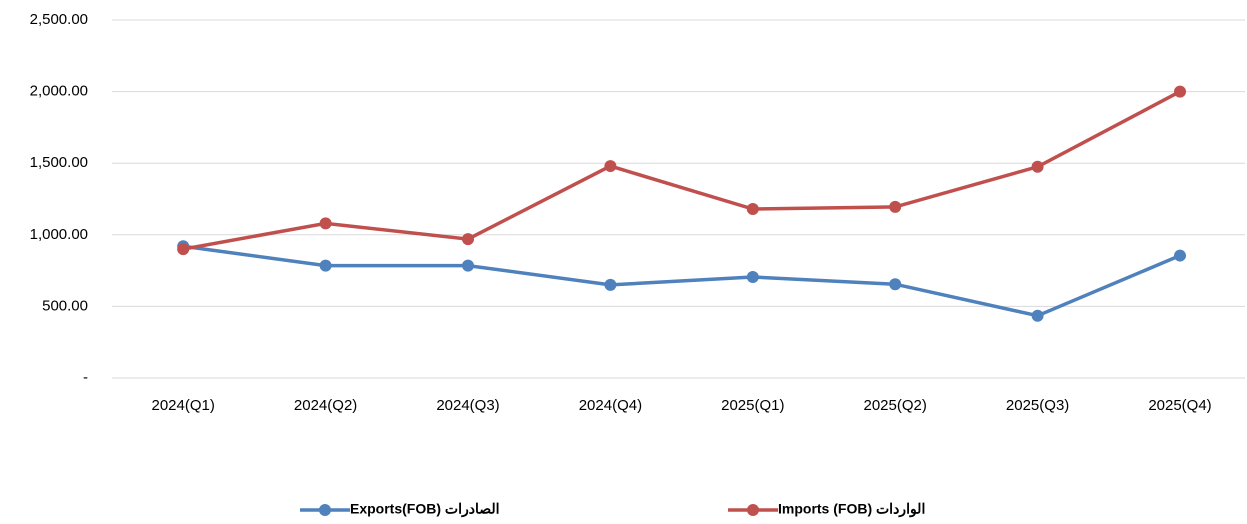  Describe the element at coordinates (1179, 405) in the screenshot. I see `x-tick-label: 2025(Q4)` at that location.